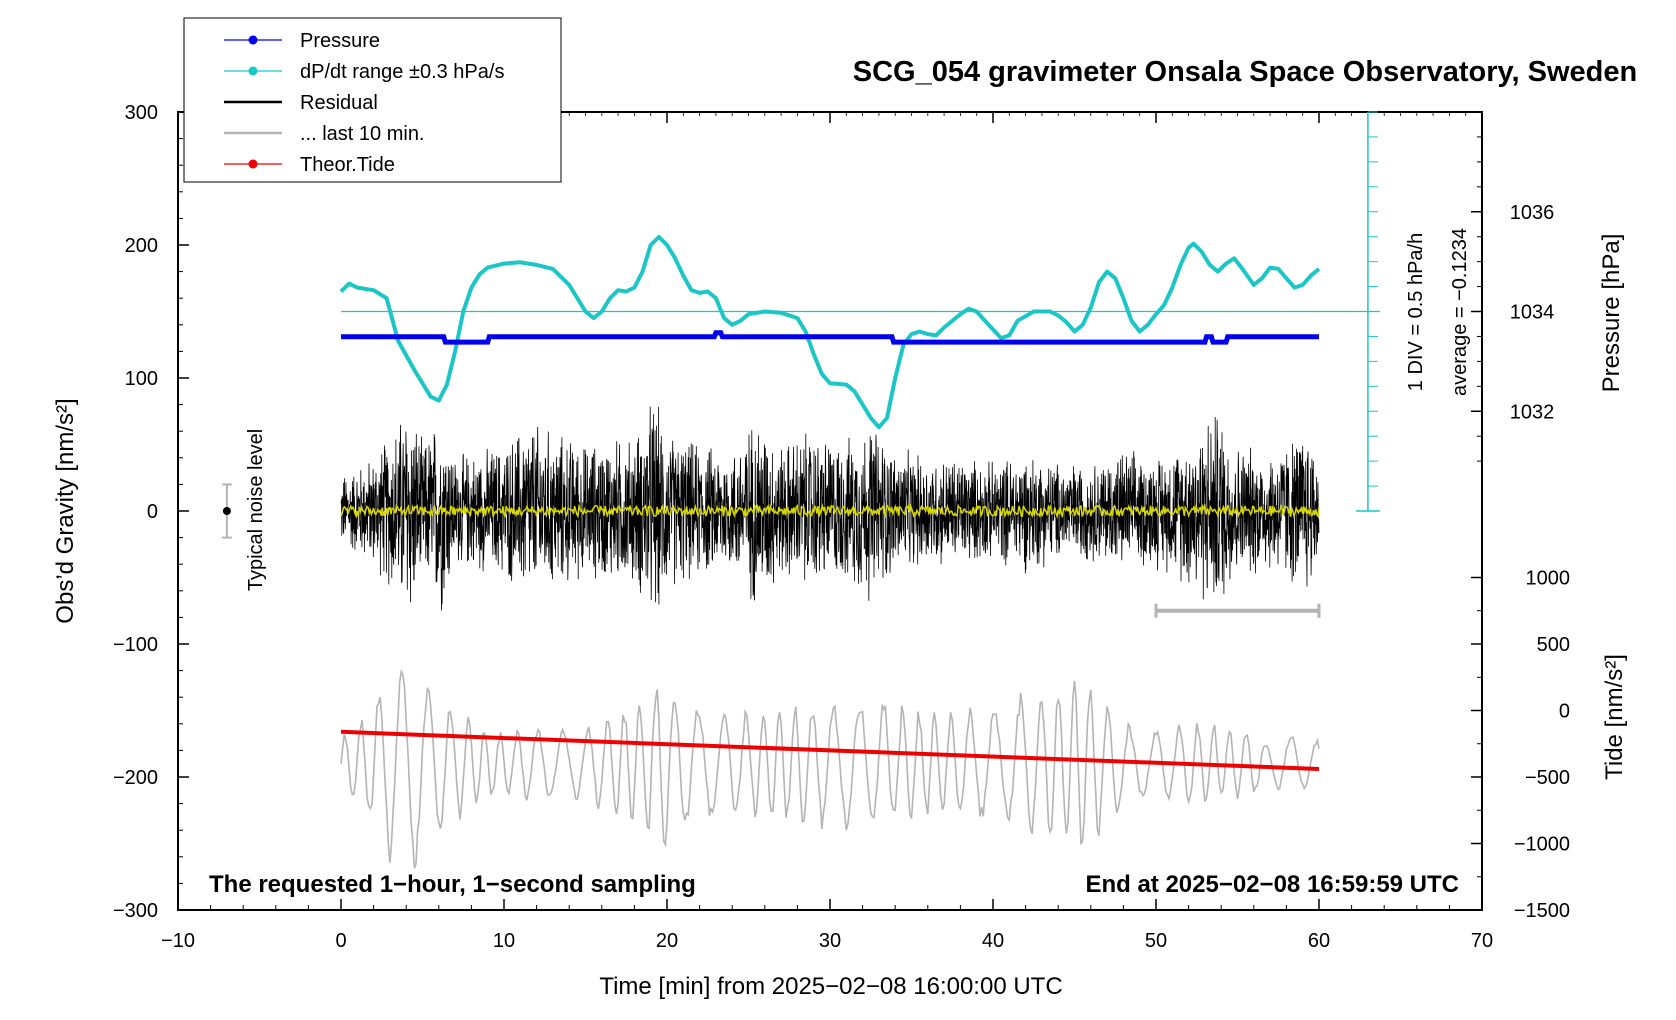 This screenshot has width=1676, height=1020. Describe the element at coordinates (347, 165) in the screenshot. I see `legend-label: Theor.Tide` at that location.